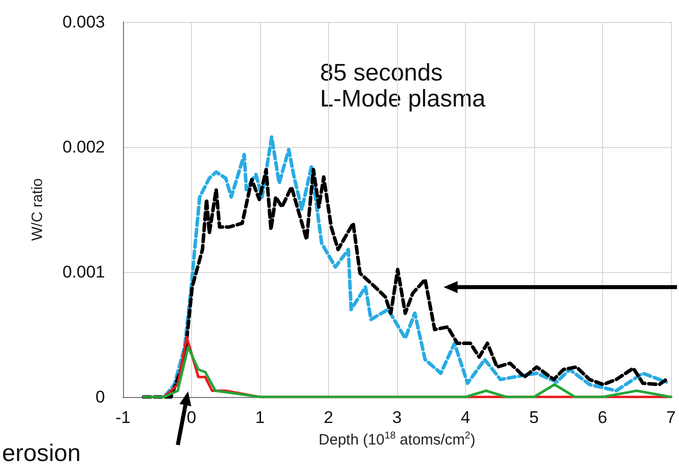 The height and width of the screenshot is (469, 679). What do you see at coordinates (191, 417) in the screenshot?
I see `x-tick-label: 0` at bounding box center [191, 417].